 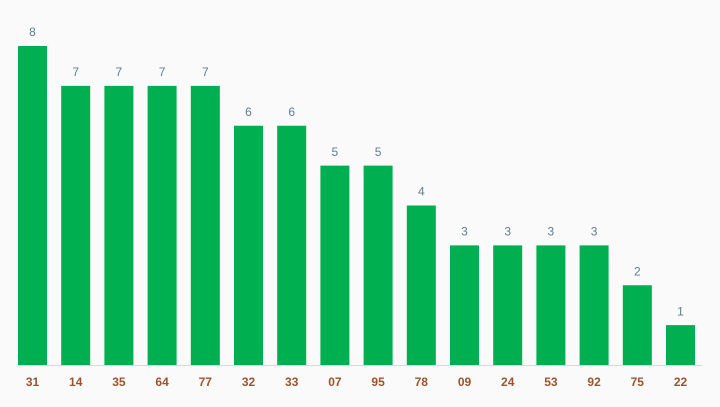 I want to click on x-tick-label: 92, so click(x=594, y=382).